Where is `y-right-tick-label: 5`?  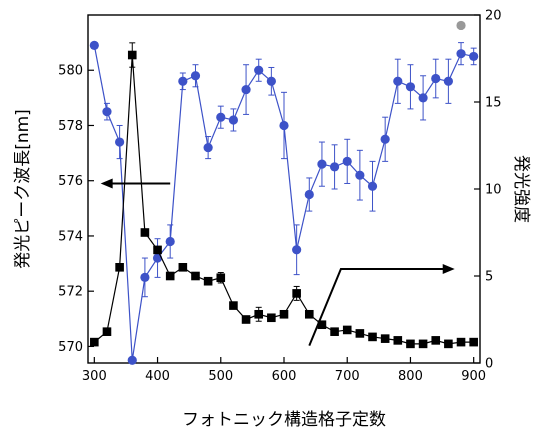 y-right-tick-label: 5 is located at coordinates (489, 277).